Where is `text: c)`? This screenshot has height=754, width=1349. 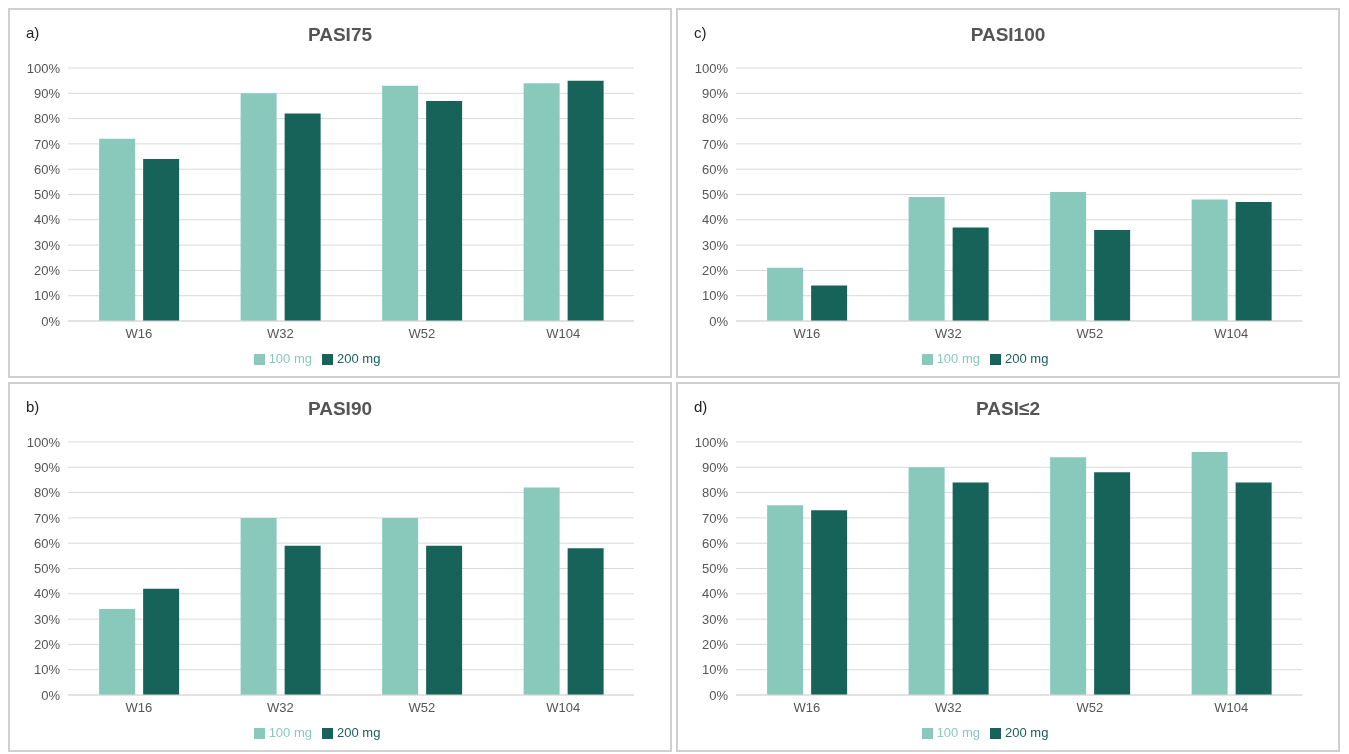 text: c) is located at coordinates (700, 32).